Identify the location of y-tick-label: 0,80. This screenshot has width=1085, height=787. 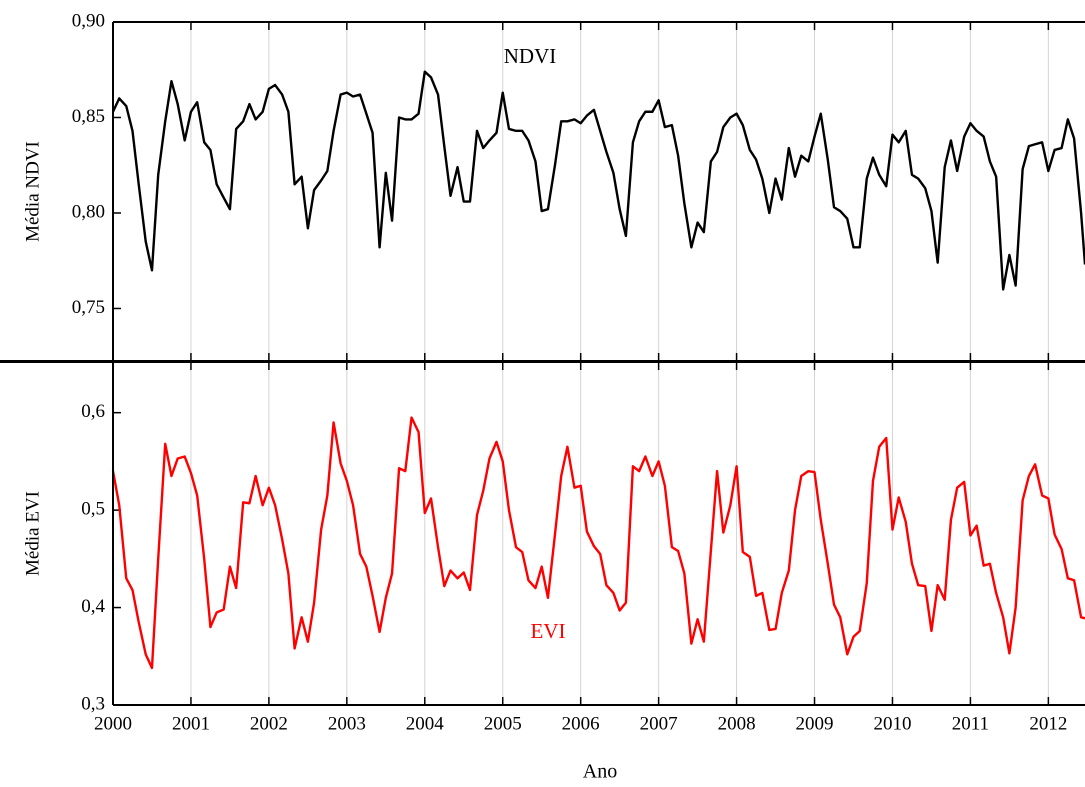
(88, 211).